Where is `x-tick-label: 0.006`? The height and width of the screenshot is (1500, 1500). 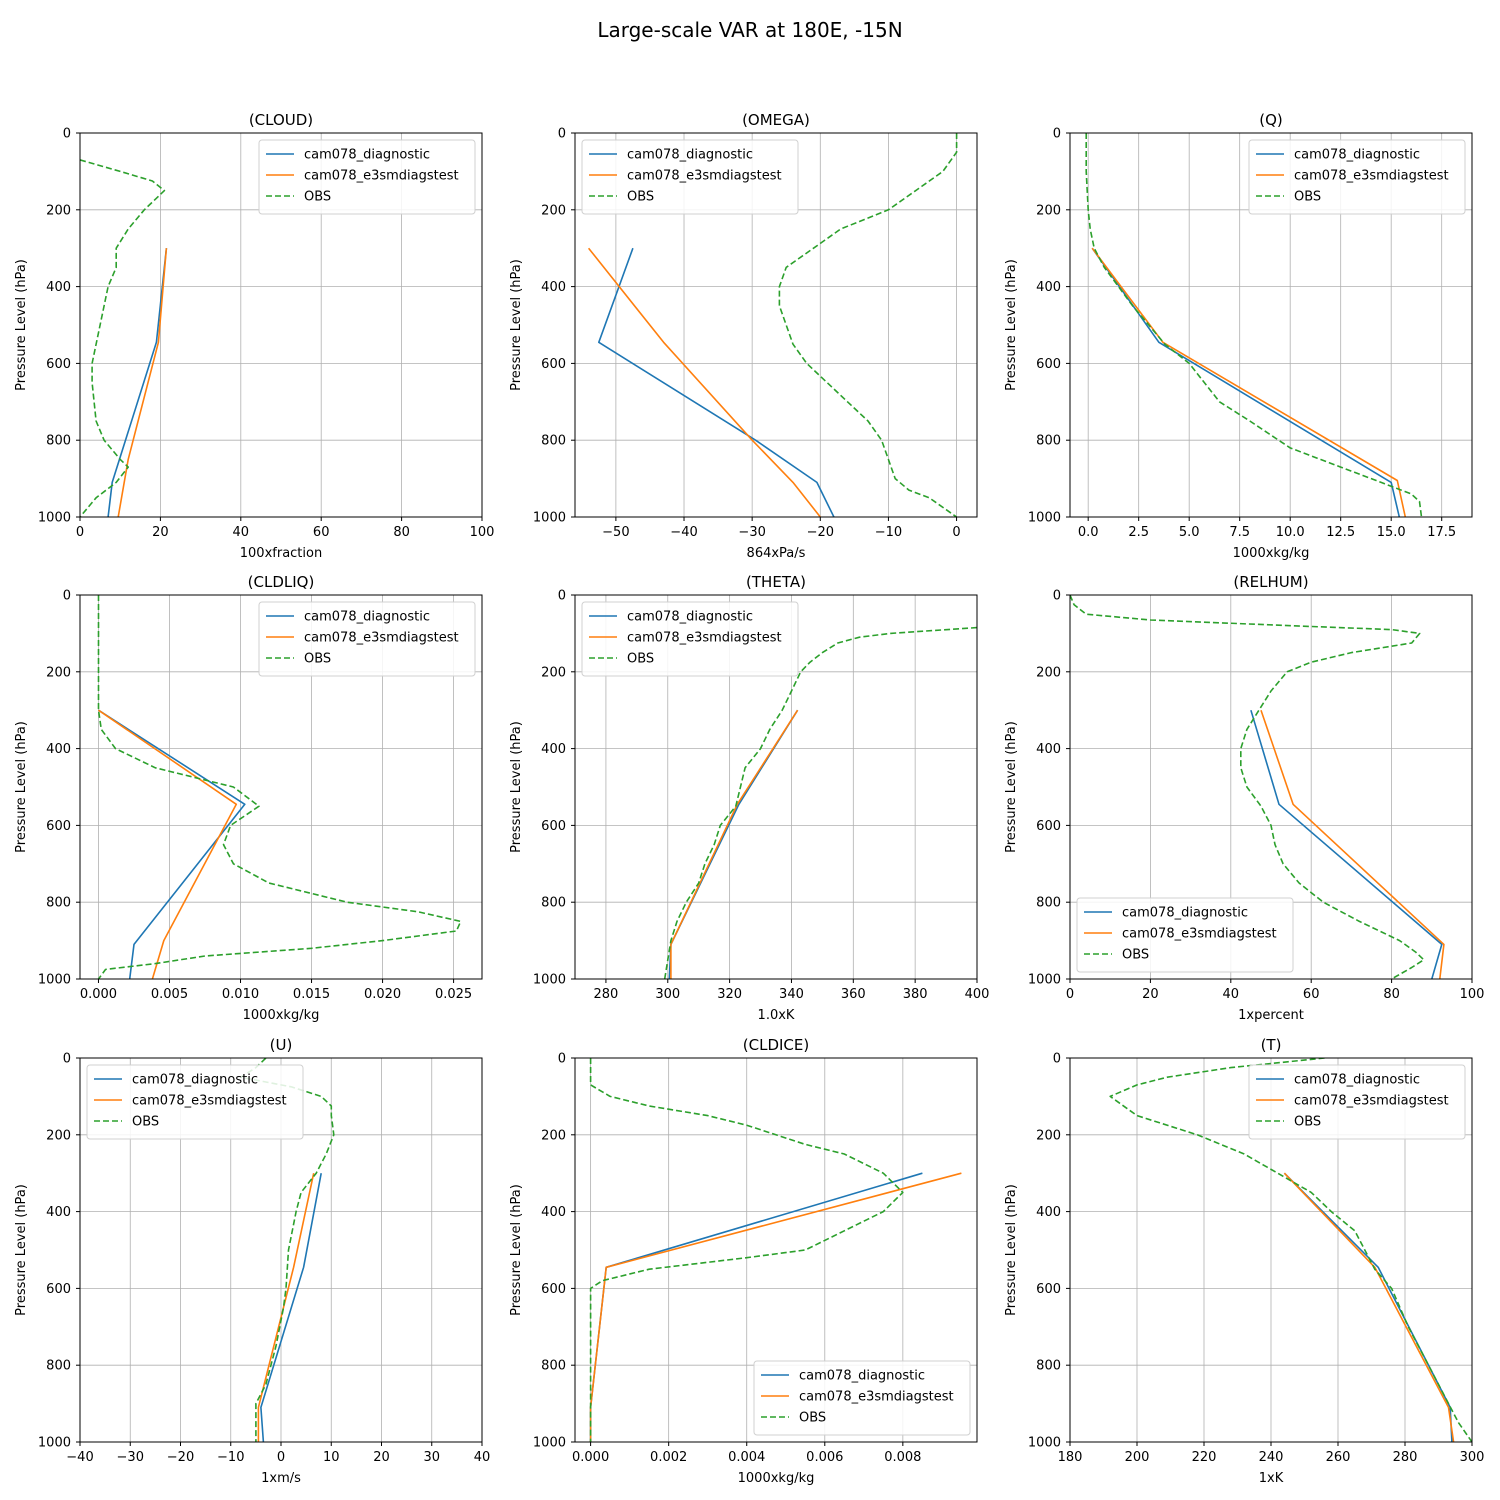 x-tick-label: 0.006 is located at coordinates (824, 1457).